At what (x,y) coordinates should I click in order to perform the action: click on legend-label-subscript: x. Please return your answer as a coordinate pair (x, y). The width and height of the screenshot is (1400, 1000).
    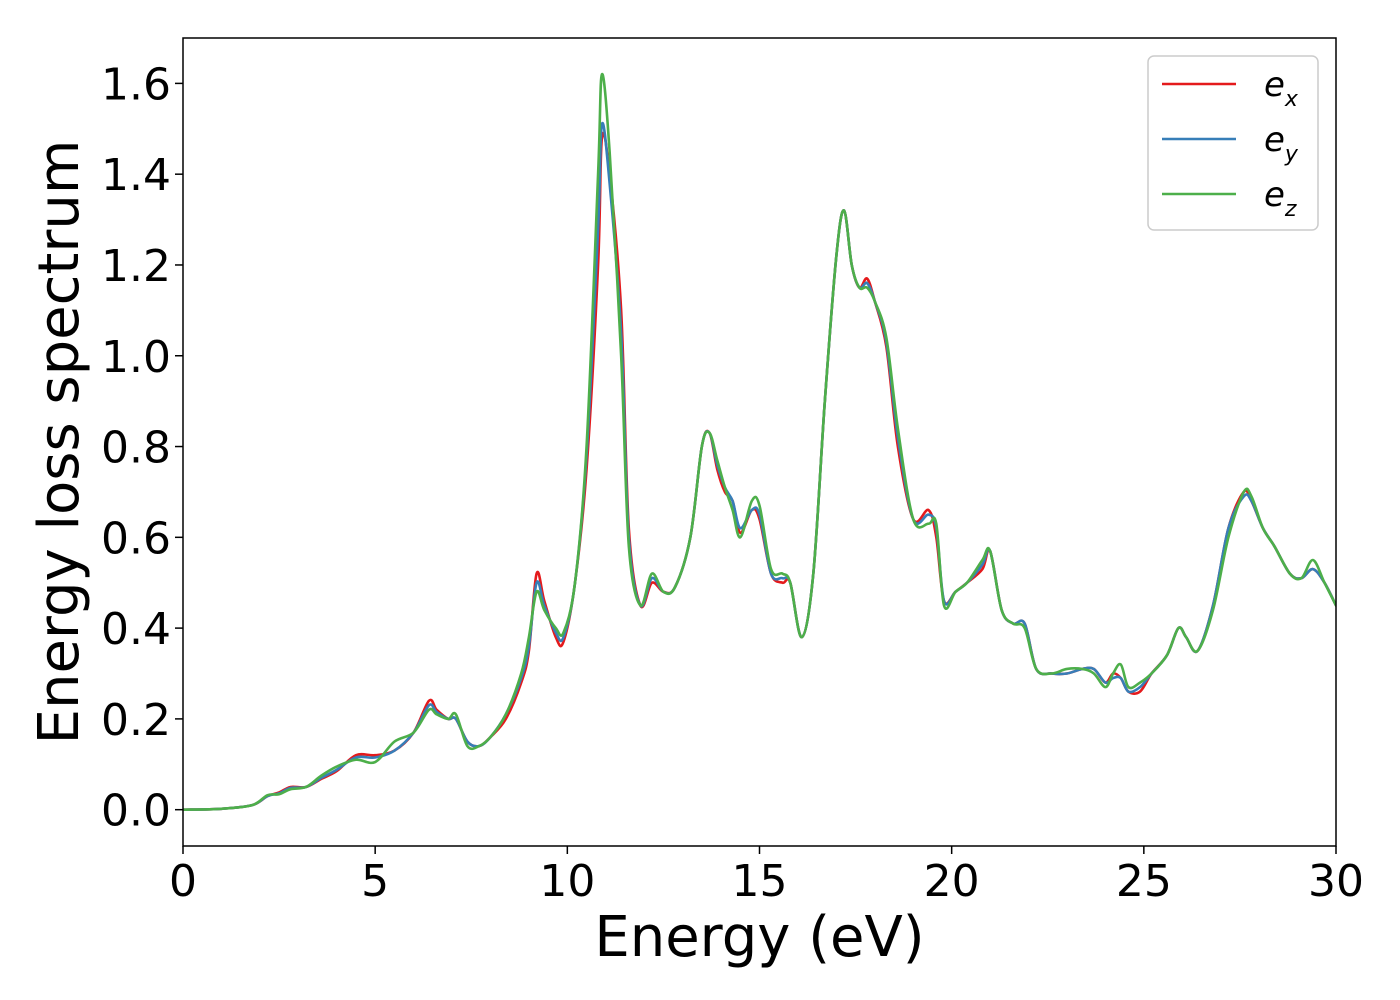
    Looking at the image, I should click on (1291, 99).